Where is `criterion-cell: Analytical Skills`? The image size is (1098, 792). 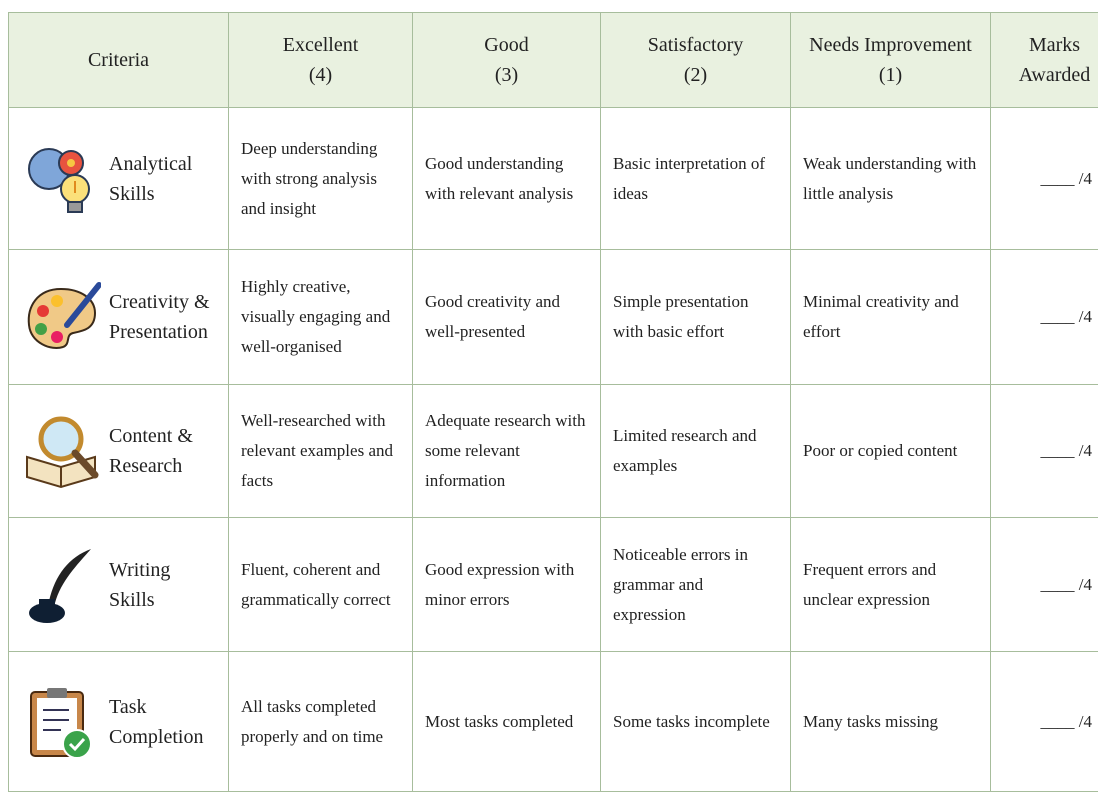 criterion-cell: Analytical Skills is located at coordinates (119, 179).